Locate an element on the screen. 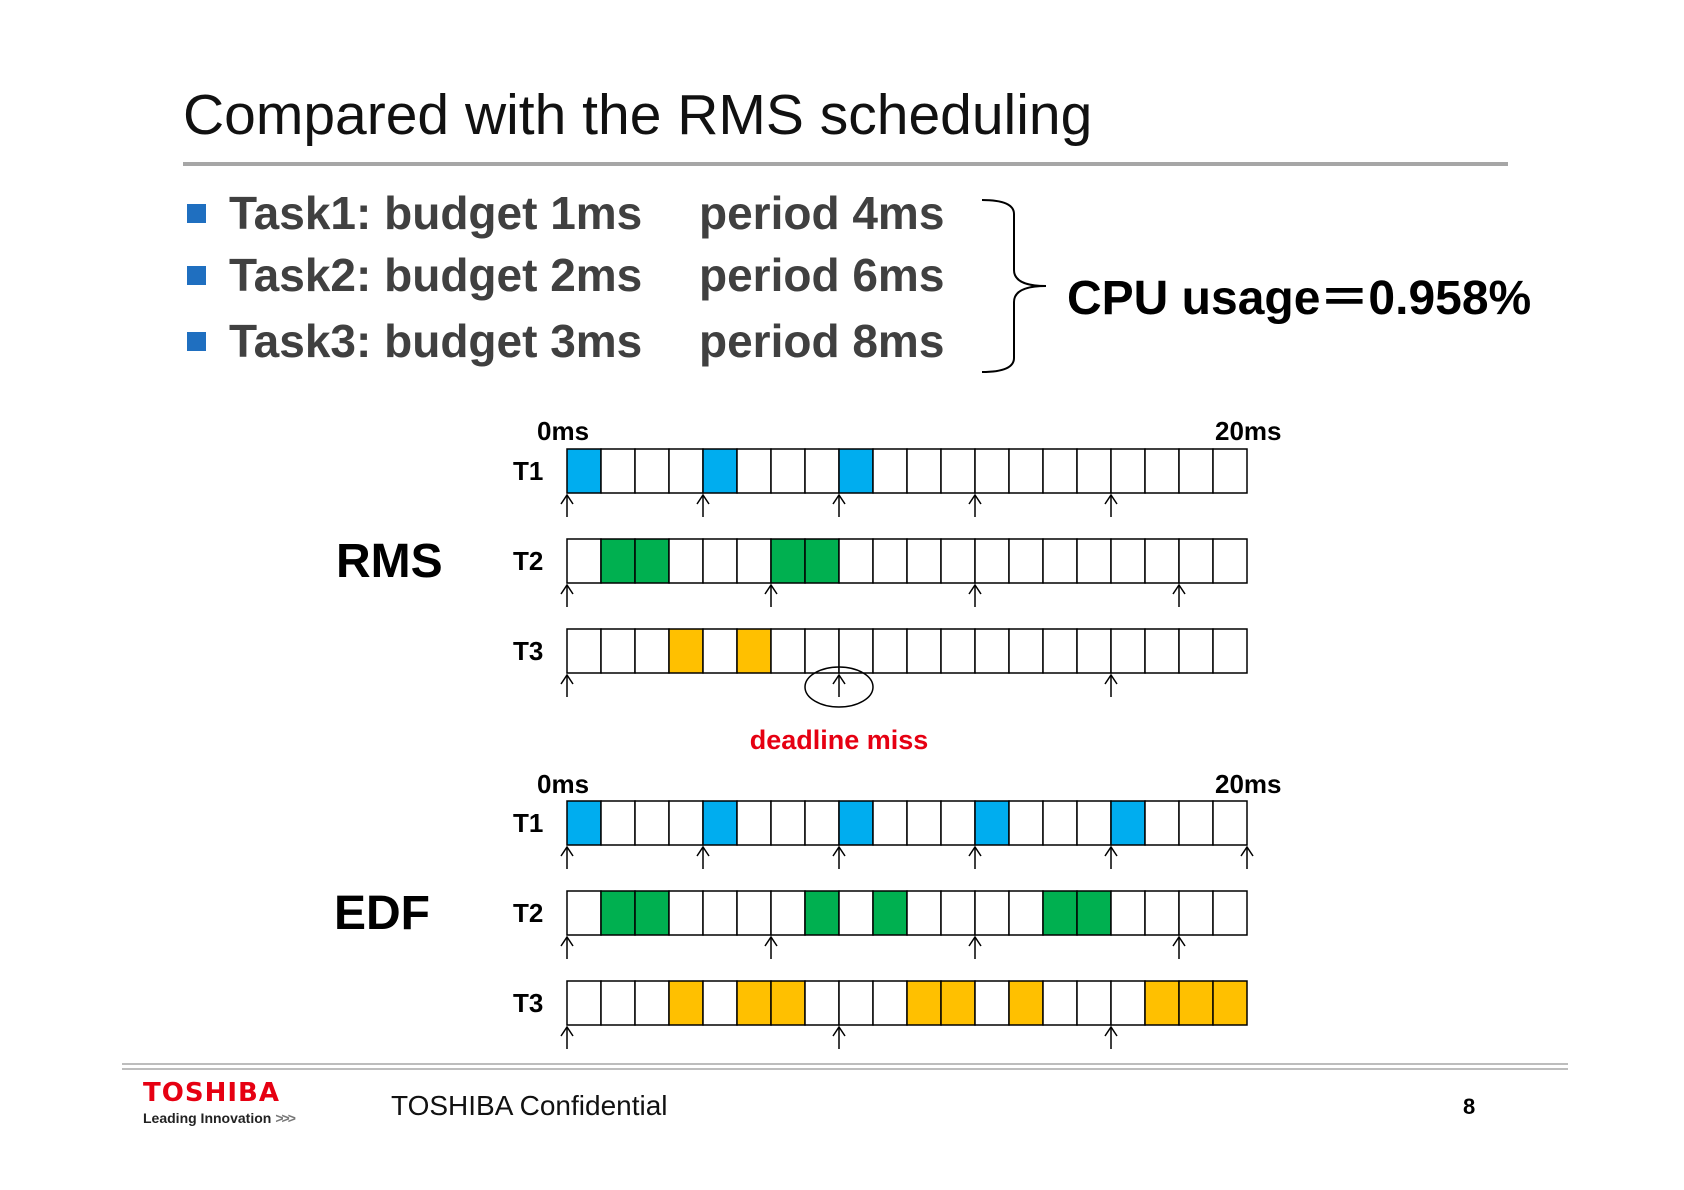 The height and width of the screenshot is (1190, 1684). task-row-label: T3 is located at coordinates (528, 1003).